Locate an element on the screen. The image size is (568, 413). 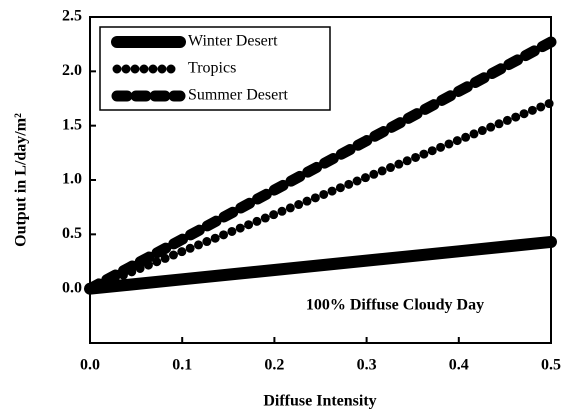
legend-label: Summer Desert is located at coordinates (238, 95).